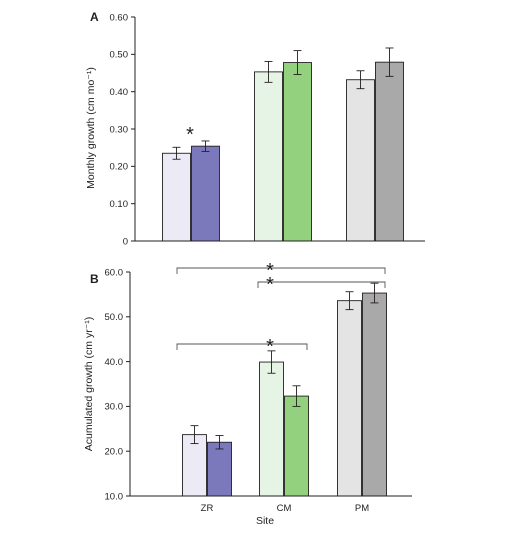 This screenshot has height=539, width=528. I want to click on x-tick-label: CM, so click(284, 508).